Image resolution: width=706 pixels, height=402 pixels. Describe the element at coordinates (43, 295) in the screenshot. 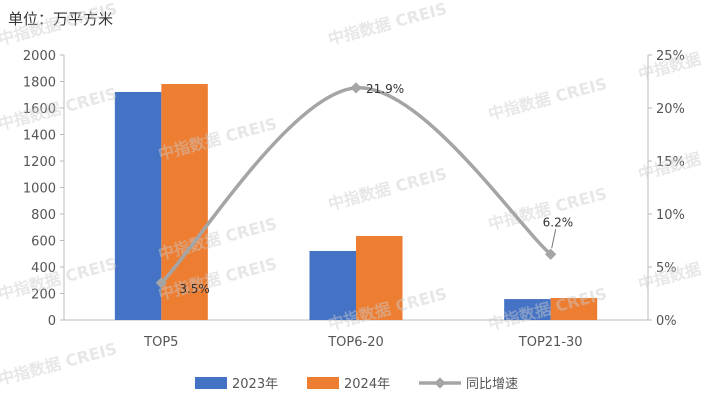

I see `left-tick-label: 200` at that location.